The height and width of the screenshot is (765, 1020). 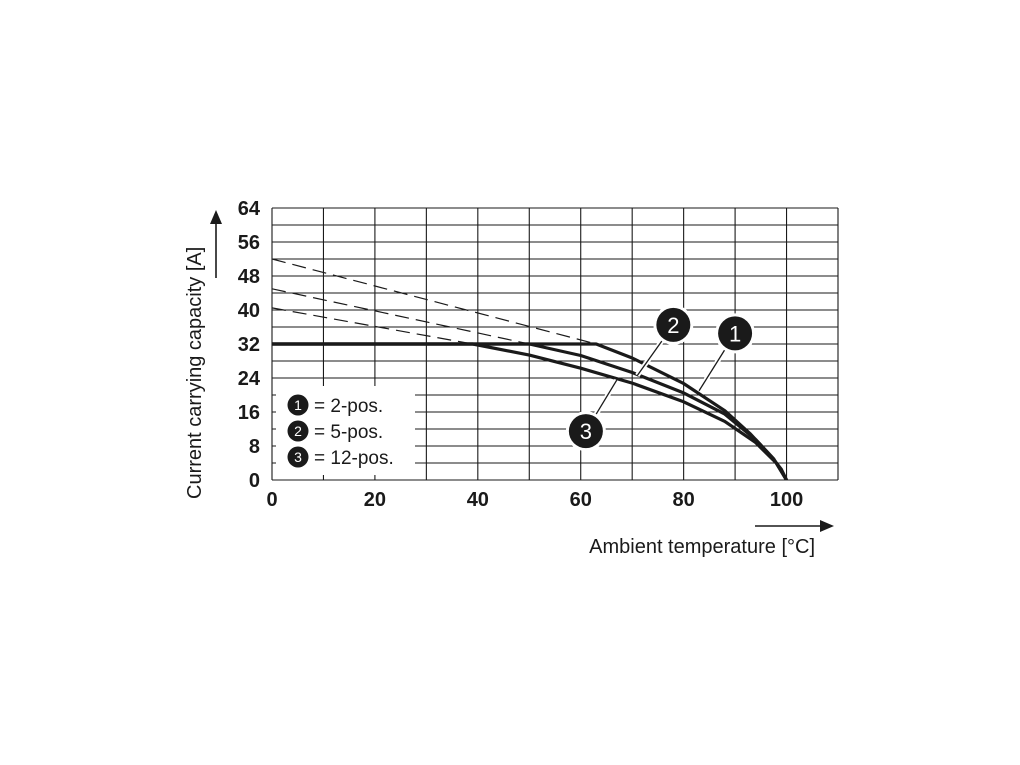 What do you see at coordinates (581, 500) in the screenshot?
I see `x-tick-label: 60` at bounding box center [581, 500].